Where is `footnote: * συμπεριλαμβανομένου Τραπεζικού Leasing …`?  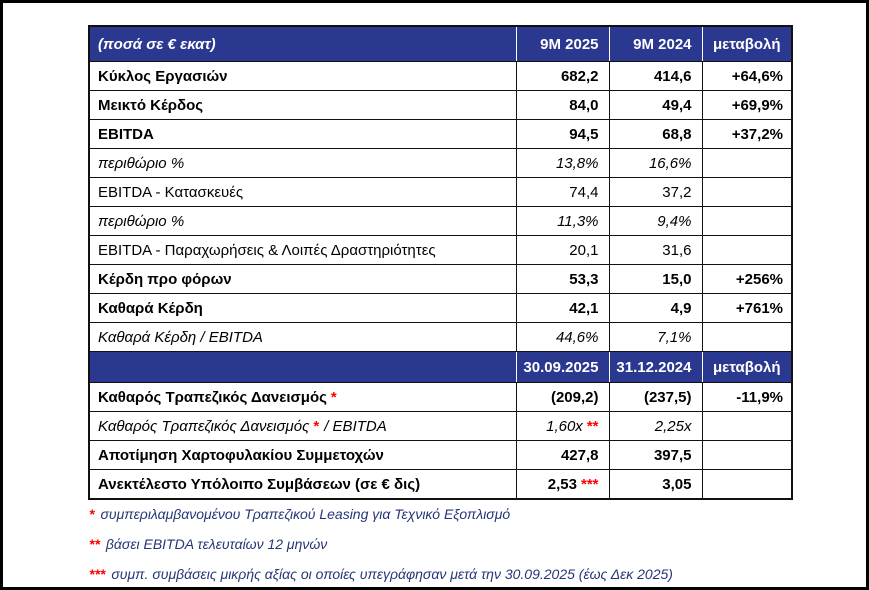 footnote: * συμπεριλαμβανομένου Τραπεζικού Leasing … is located at coordinates (381, 514).